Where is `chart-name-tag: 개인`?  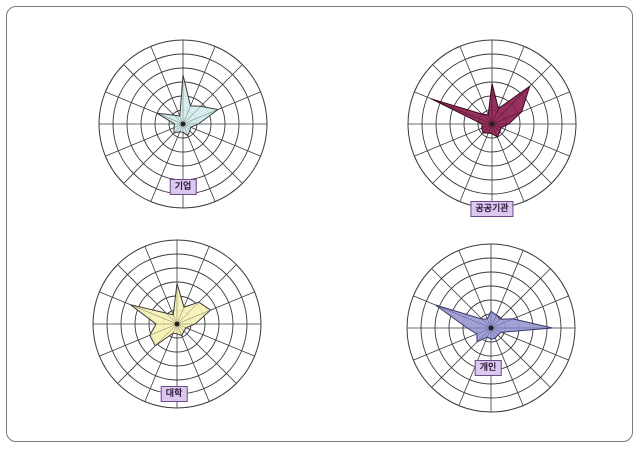 chart-name-tag: 개인 is located at coordinates (488, 368).